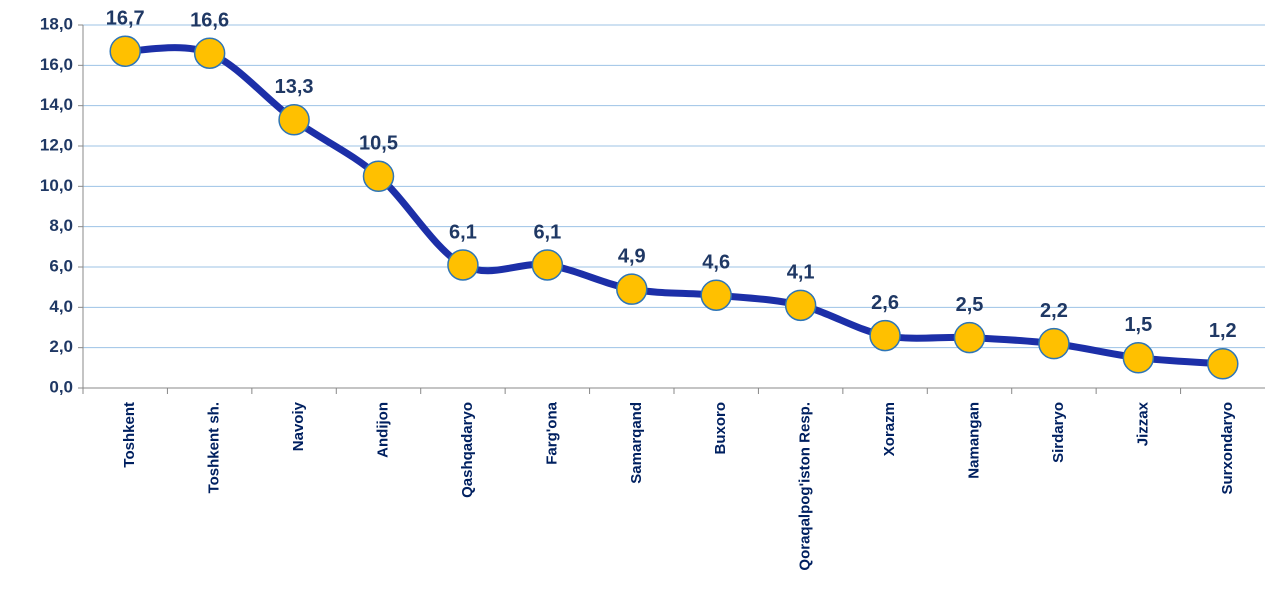 The width and height of the screenshot is (1265, 599). Describe the element at coordinates (298, 426) in the screenshot. I see `x-tick-label: Navoiy` at that location.